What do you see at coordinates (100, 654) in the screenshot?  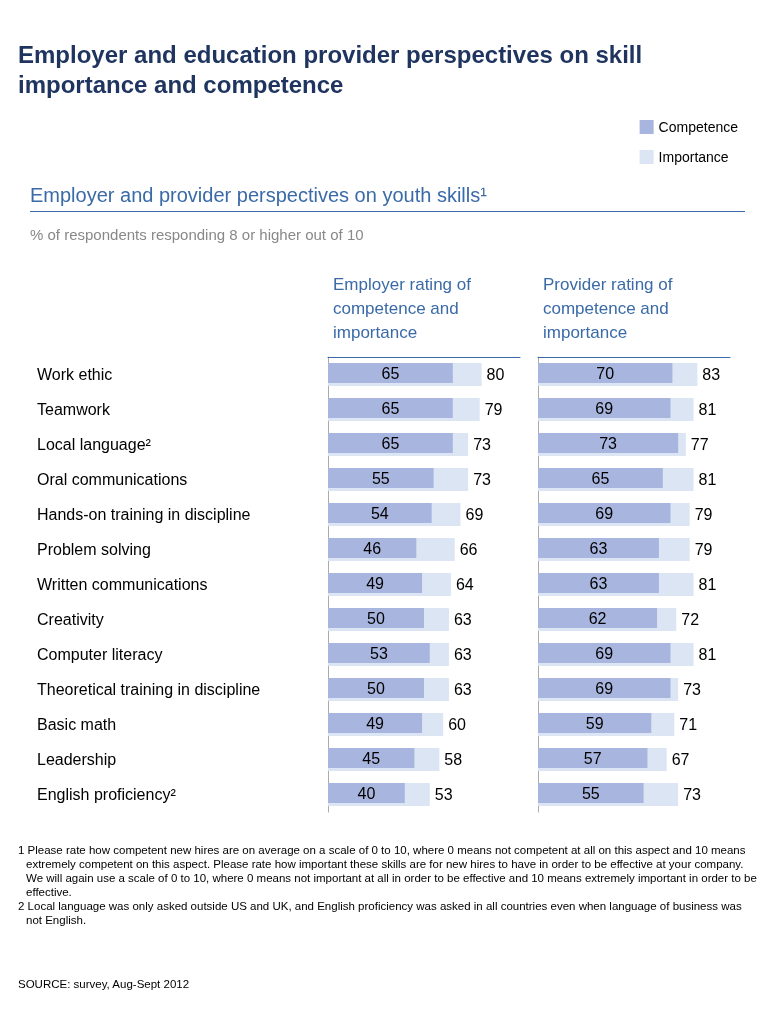 I see `y-tick-label: Computer literacy` at bounding box center [100, 654].